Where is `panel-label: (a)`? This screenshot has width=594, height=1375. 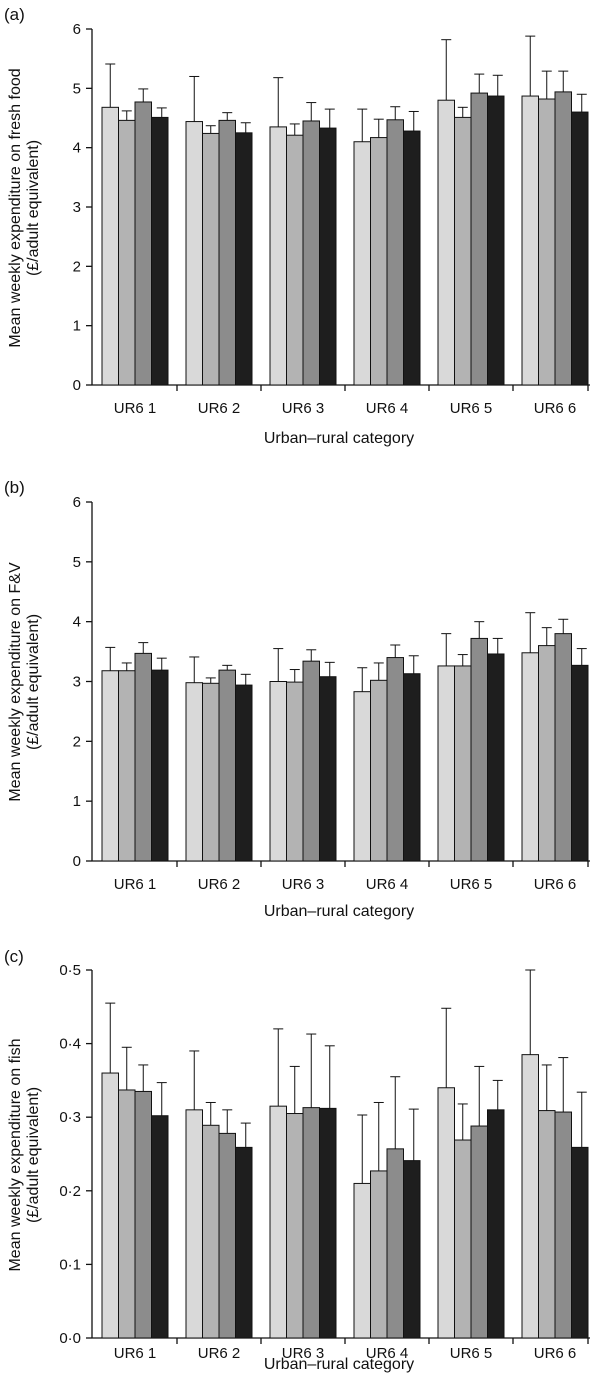
panel-label: (a) is located at coordinates (14, 14).